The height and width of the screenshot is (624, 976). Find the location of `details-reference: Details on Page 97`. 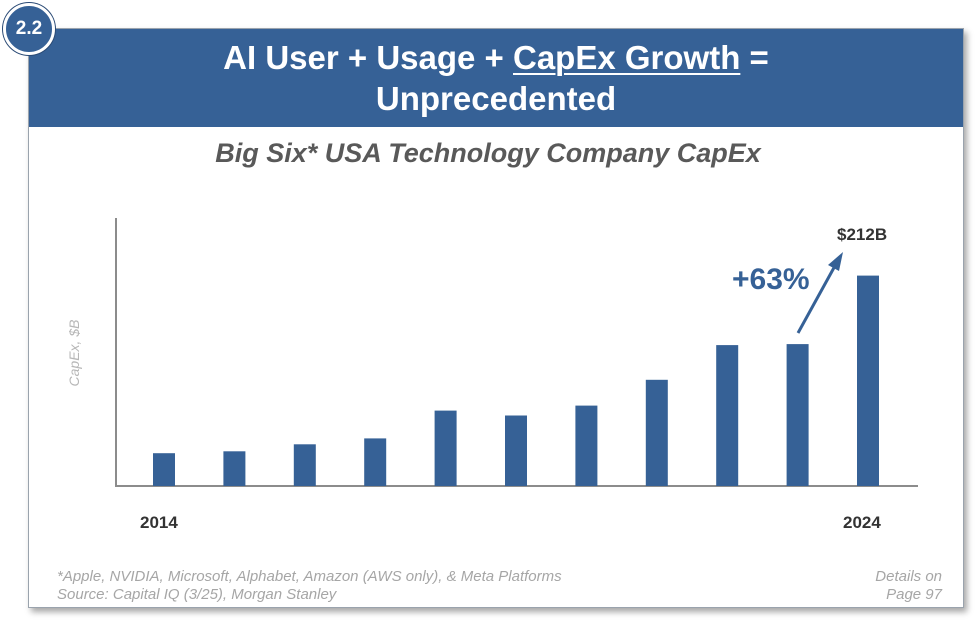

details-reference: Details on Page 97 is located at coordinates (908, 586).